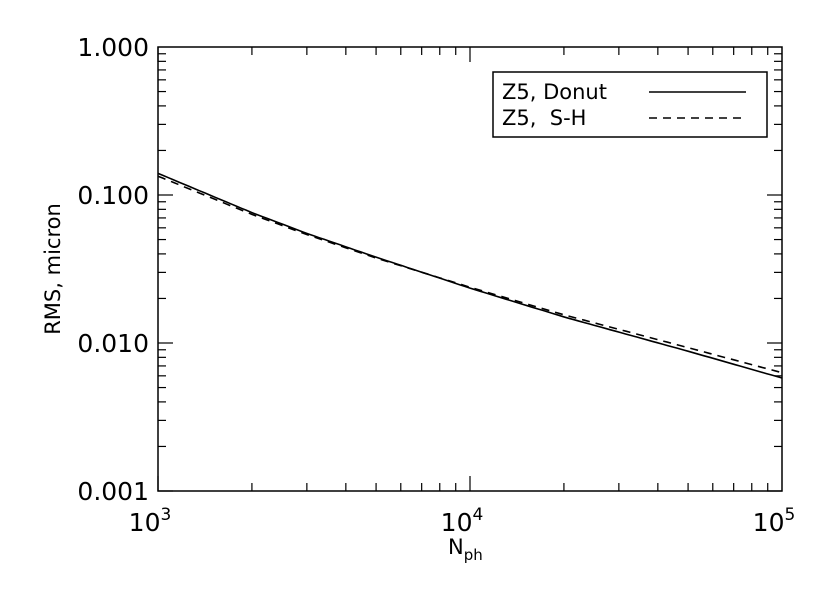 The width and height of the screenshot is (830, 593). I want to click on y-tick-label: 0.010, so click(113, 343).